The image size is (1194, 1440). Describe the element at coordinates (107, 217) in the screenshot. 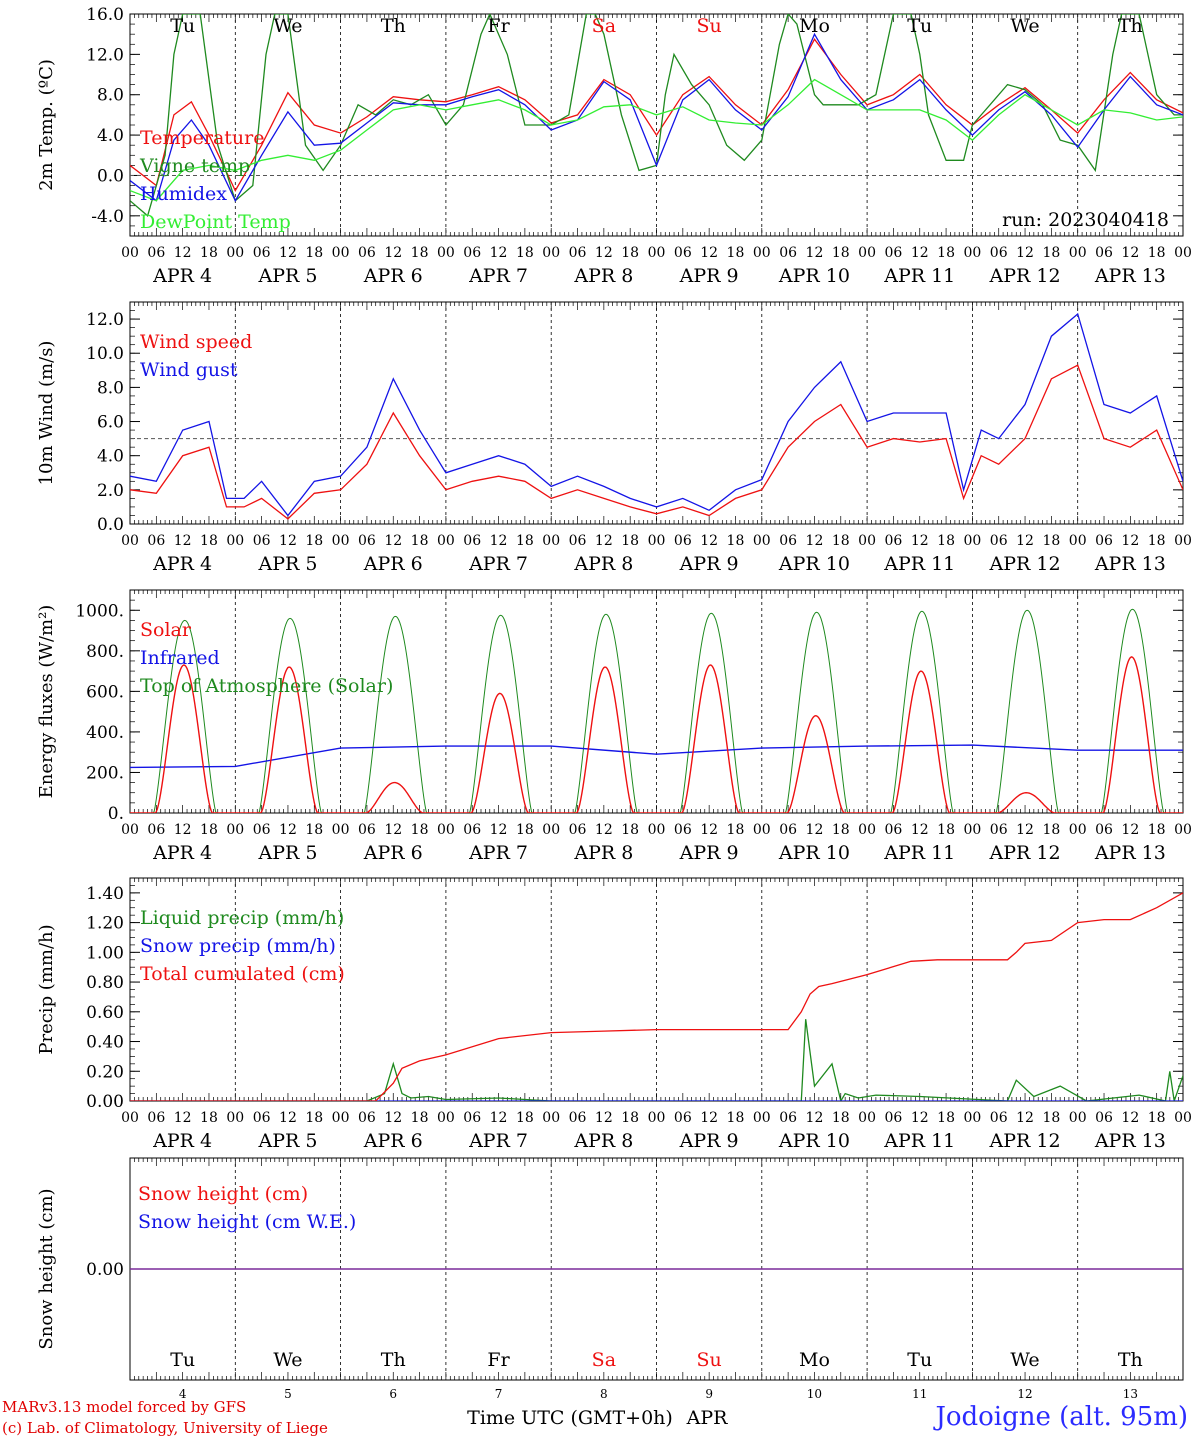

I see `y-tick-label: -4.0` at that location.